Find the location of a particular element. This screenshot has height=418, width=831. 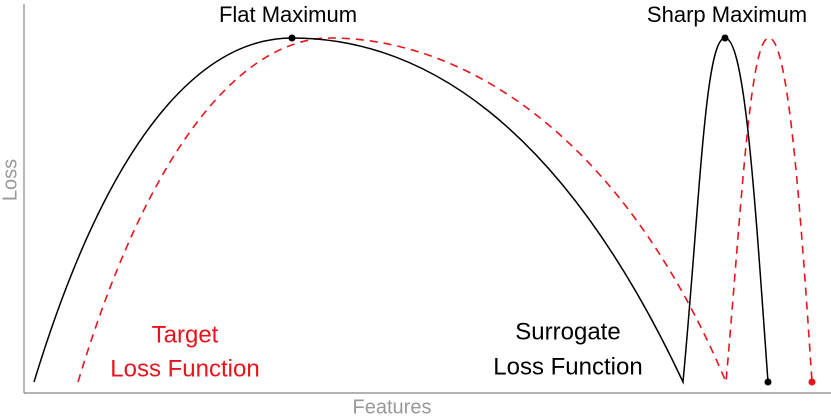

surrogate-label: Loss Function is located at coordinates (567, 366).